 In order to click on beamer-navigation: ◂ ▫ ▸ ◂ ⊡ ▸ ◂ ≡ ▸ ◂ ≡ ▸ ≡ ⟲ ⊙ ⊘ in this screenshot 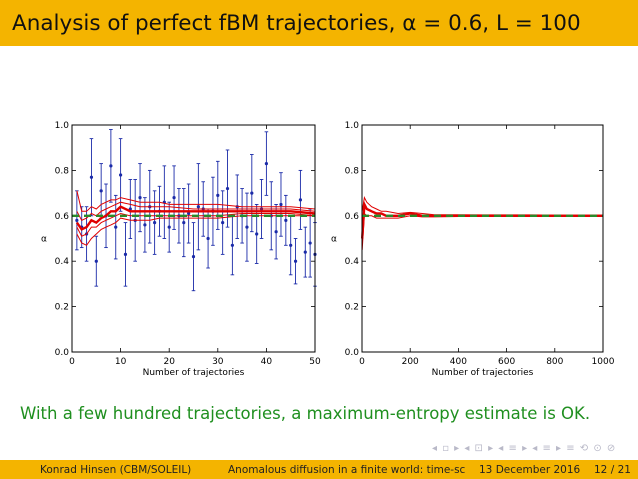, I will do `click(524, 448)`.